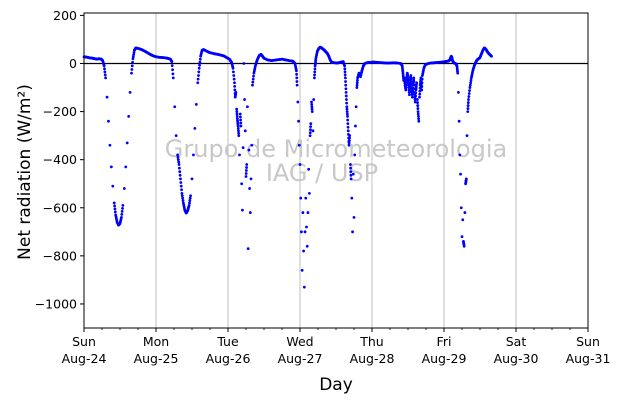 Image resolution: width=622 pixels, height=403 pixels. What do you see at coordinates (372, 358) in the screenshot?
I see `x-tick-date: Aug-28` at bounding box center [372, 358].